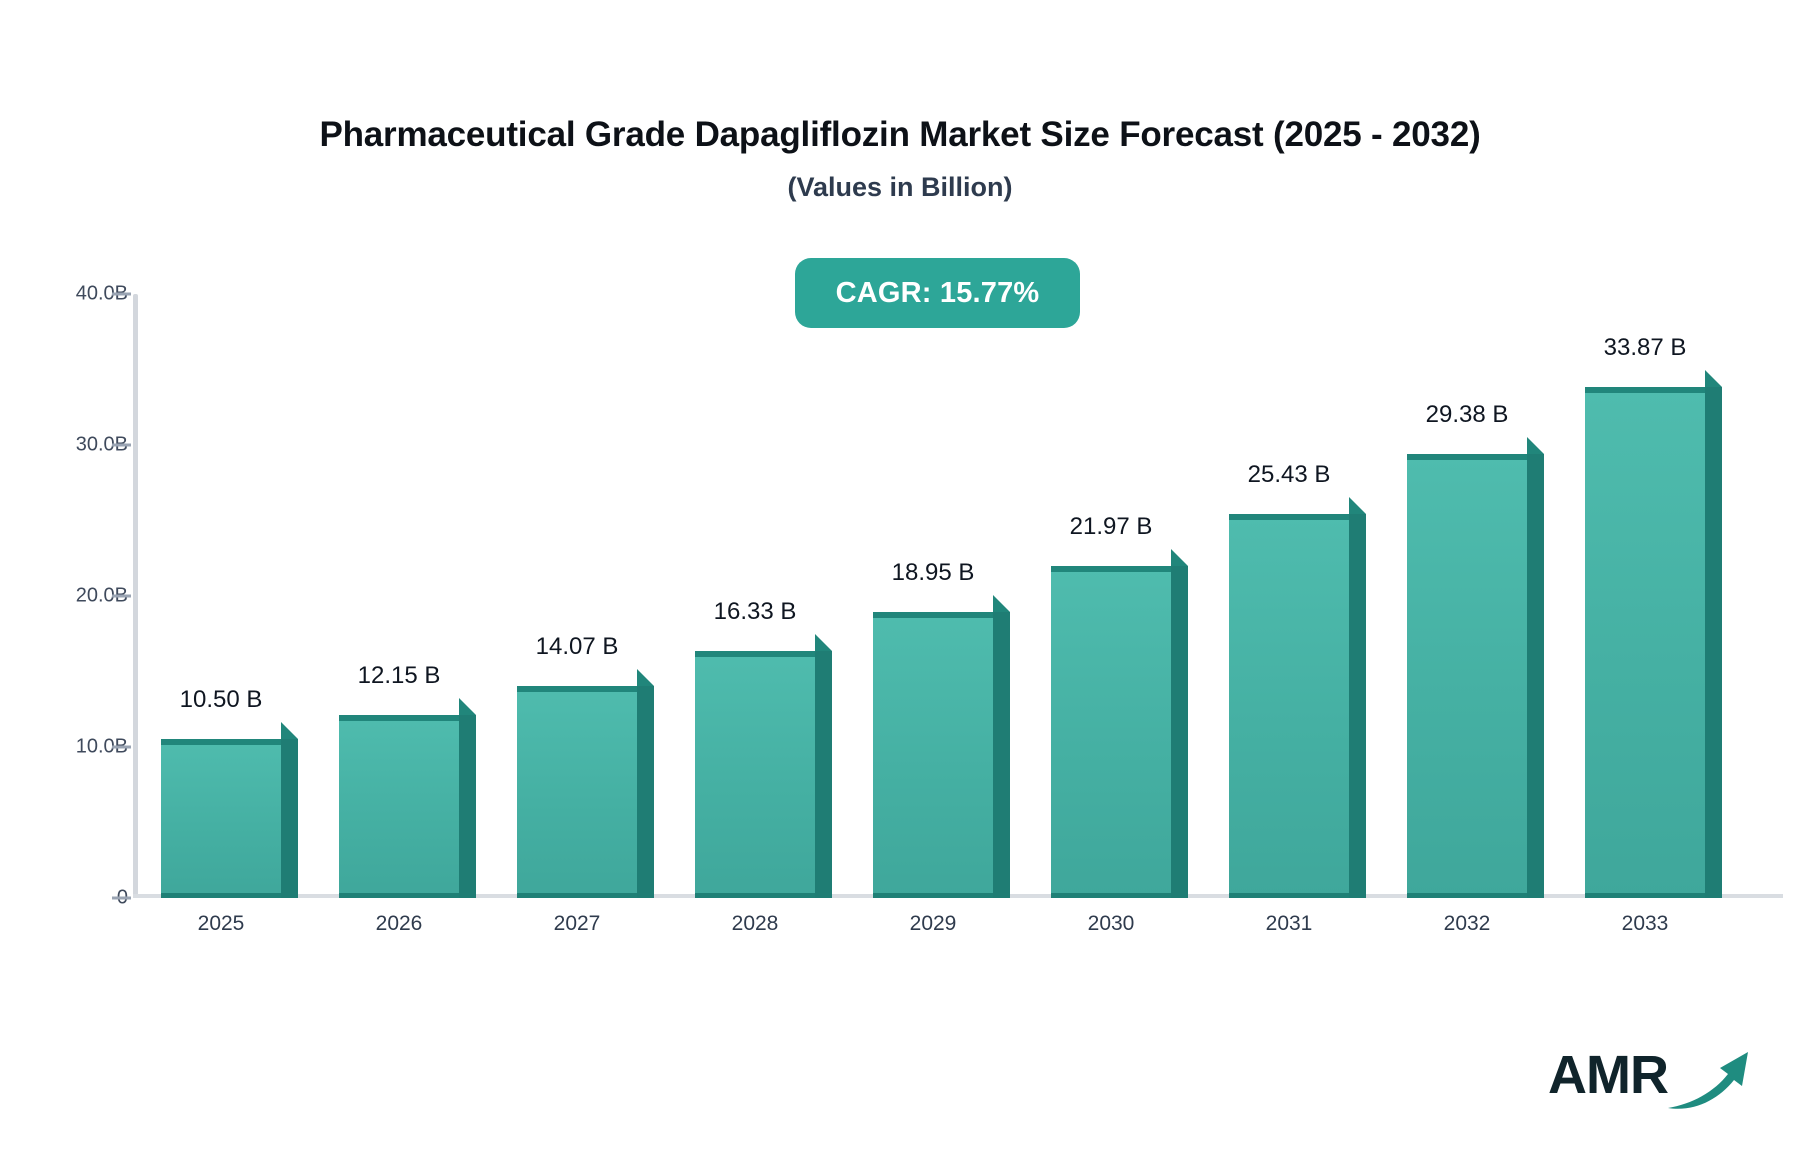 This screenshot has width=1800, height=1156. Describe the element at coordinates (755, 611) in the screenshot. I see `bar-value-label: 16.33 B` at that location.